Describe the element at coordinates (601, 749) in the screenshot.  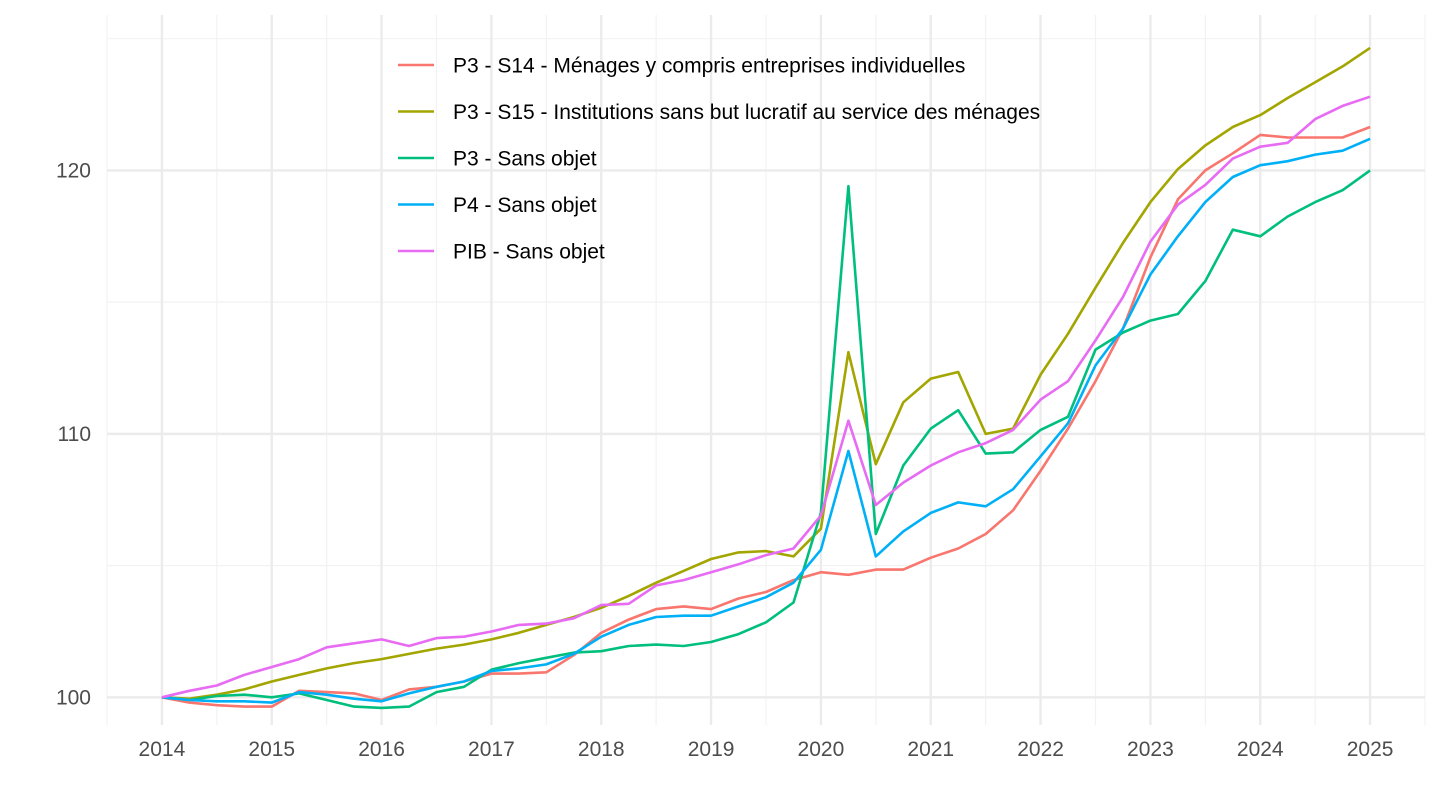
I see `x-tick-label: 2018` at that location.